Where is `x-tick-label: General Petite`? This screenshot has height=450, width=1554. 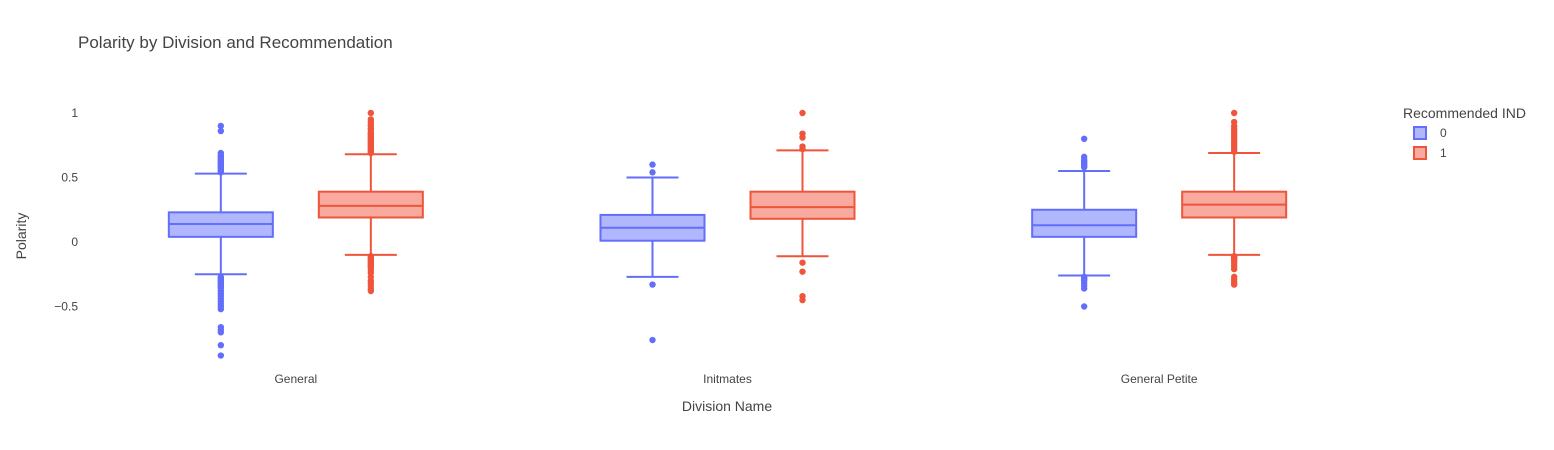
x-tick-label: General Petite is located at coordinates (1159, 379).